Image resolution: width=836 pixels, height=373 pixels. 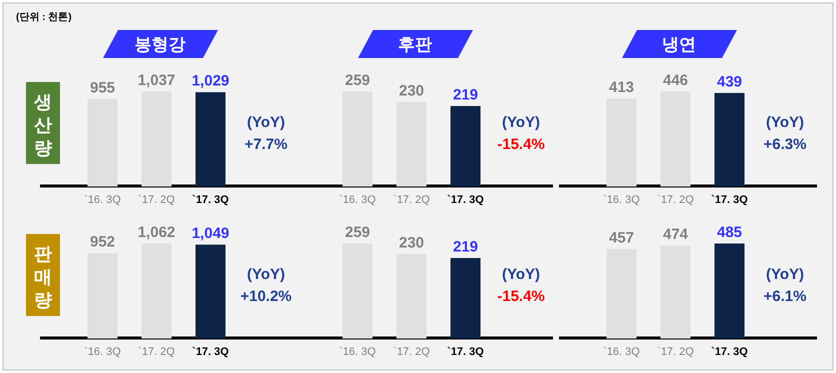 I want to click on chart-title: 후판, so click(x=415, y=44).